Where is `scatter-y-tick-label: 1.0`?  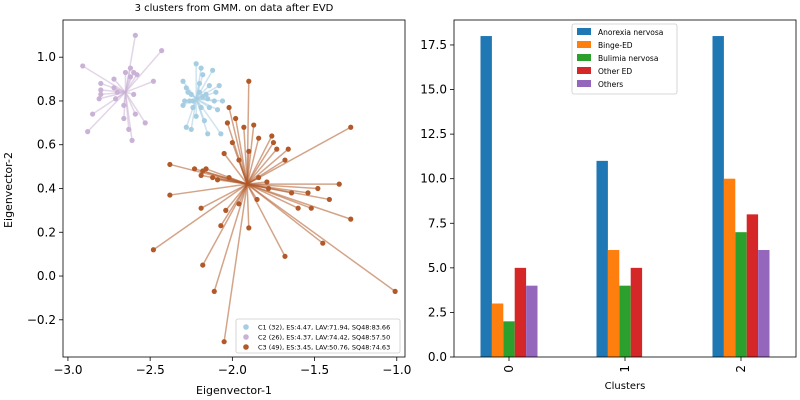 scatter-y-tick-label: 1.0 is located at coordinates (46, 57).